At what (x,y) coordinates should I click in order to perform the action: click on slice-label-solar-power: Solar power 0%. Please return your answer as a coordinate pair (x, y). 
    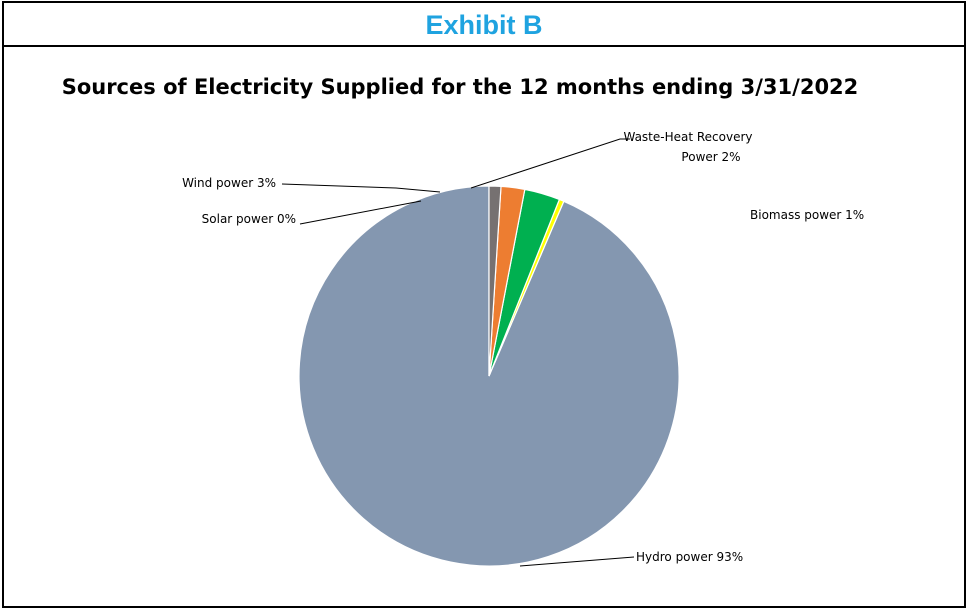
    Looking at the image, I should click on (249, 219).